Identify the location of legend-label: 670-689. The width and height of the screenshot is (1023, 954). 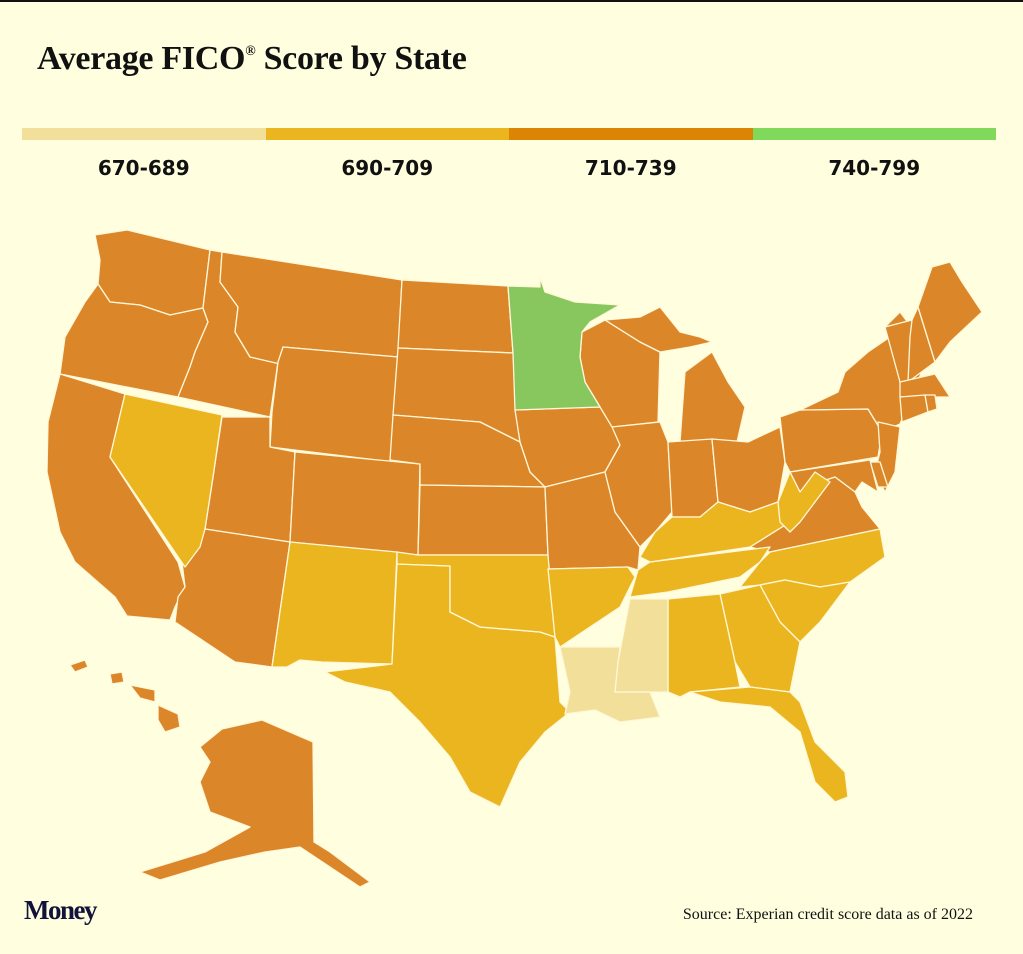
(143, 168).